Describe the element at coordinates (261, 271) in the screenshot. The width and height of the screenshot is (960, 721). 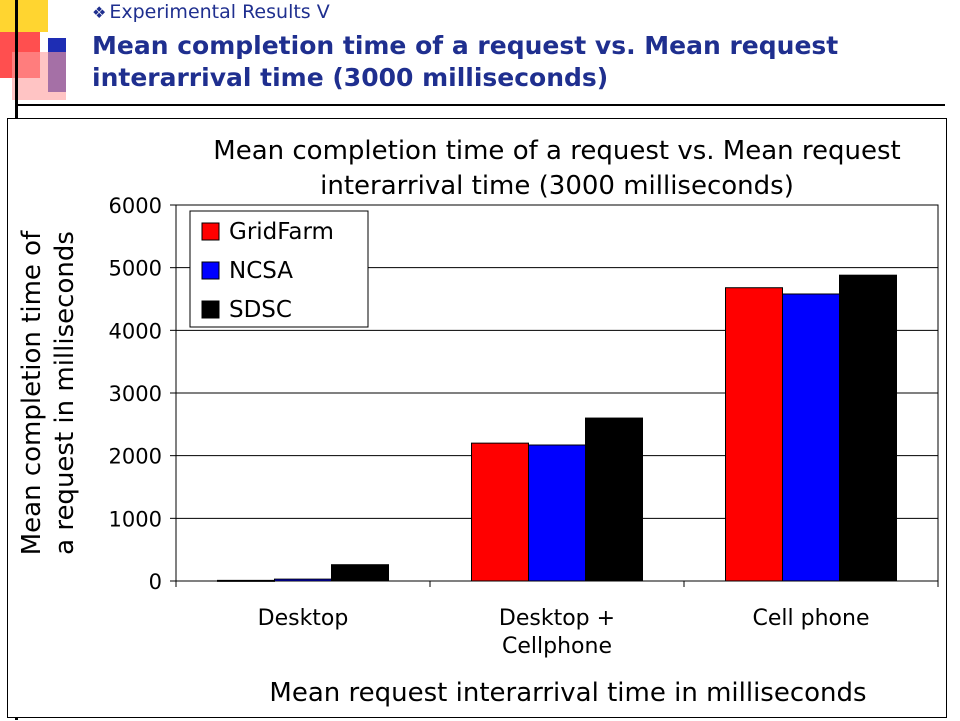
I see `legend-label-ncsa: NCSA` at that location.